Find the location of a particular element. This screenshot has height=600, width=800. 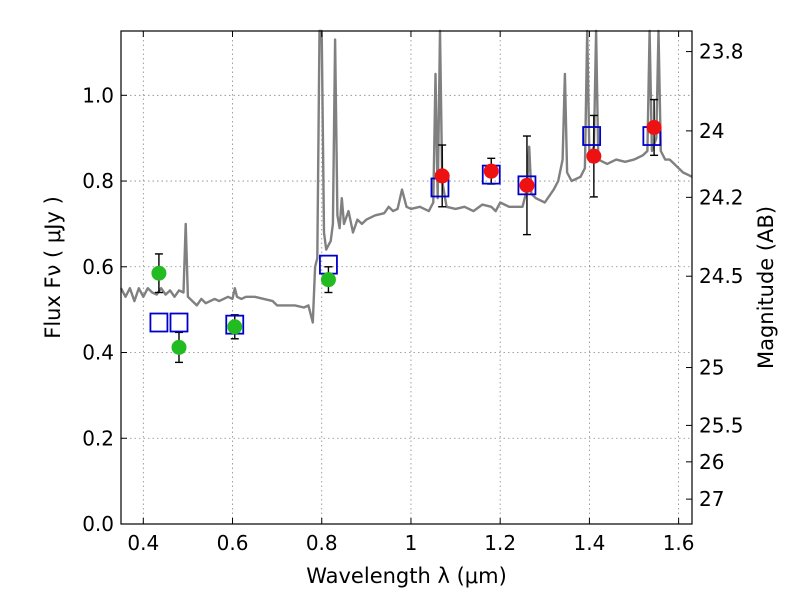

magnitude-tick-label: 25.5 is located at coordinates (721, 425).